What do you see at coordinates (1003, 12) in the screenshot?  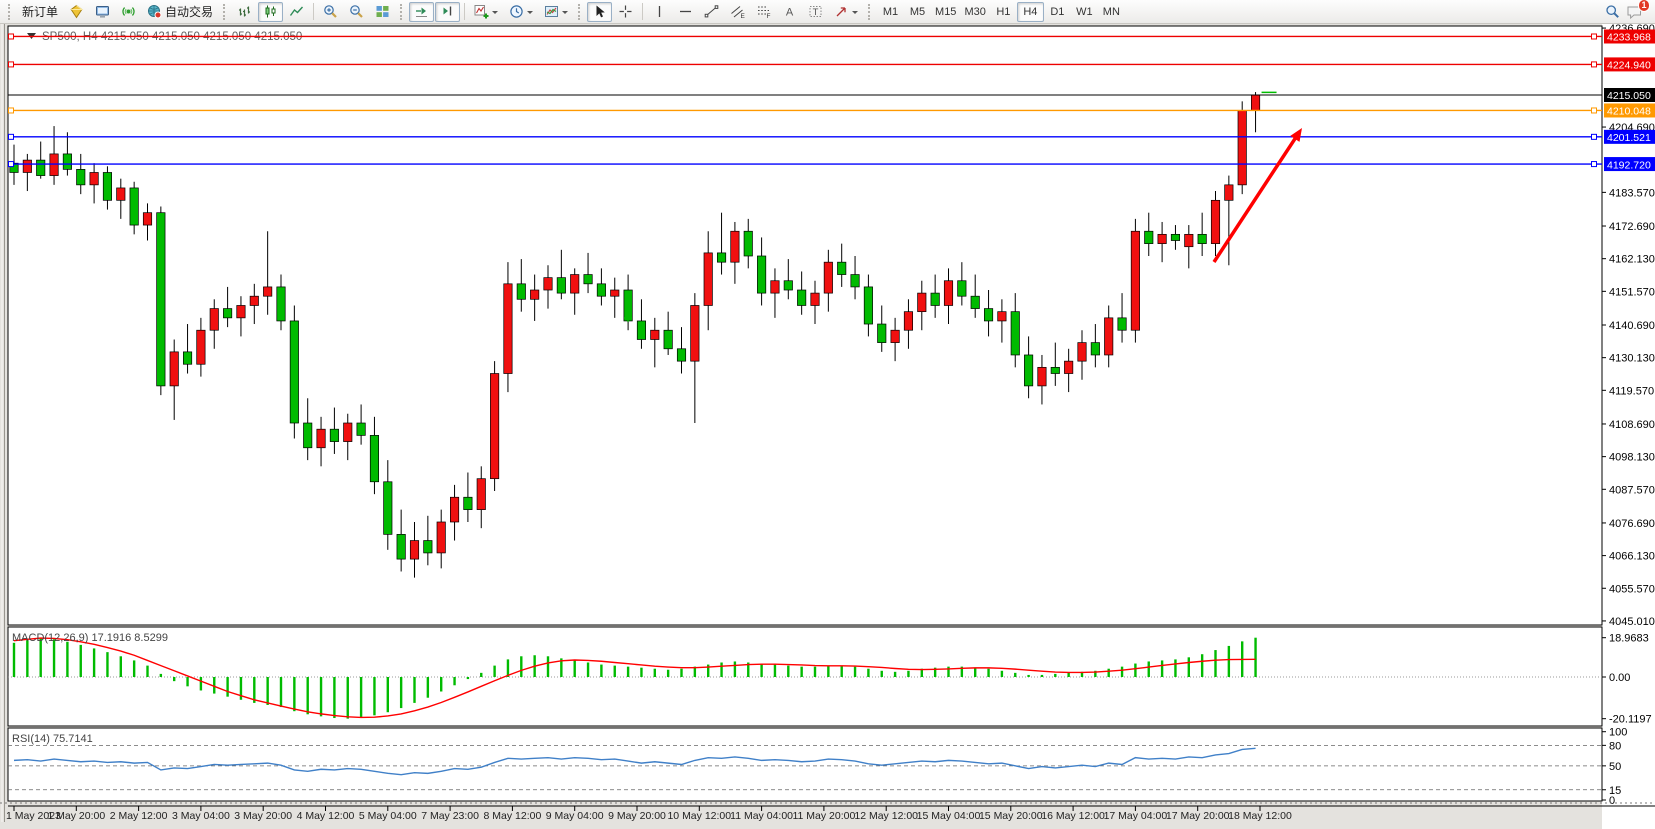 I see `timeframe-h1-button: H1` at bounding box center [1003, 12].